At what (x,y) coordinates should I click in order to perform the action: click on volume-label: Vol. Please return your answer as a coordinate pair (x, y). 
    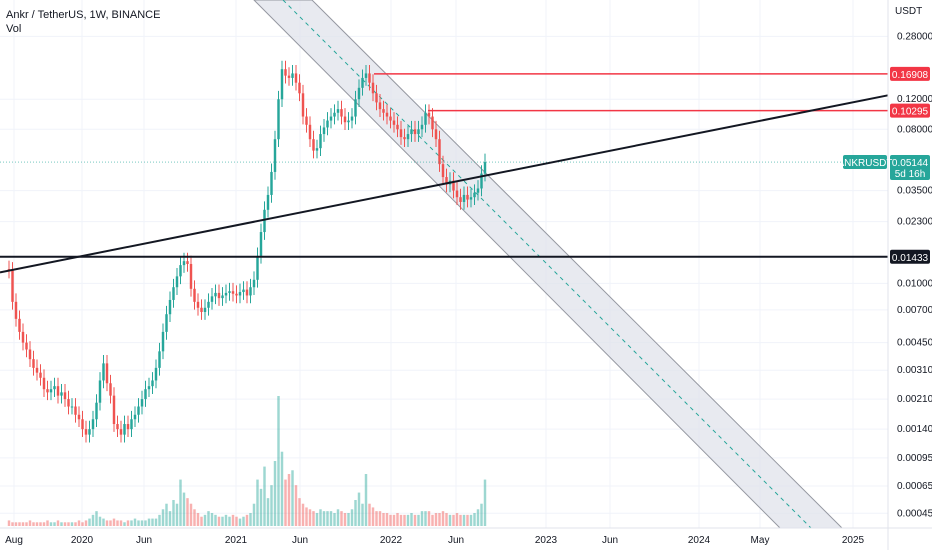
    Looking at the image, I should click on (13, 29).